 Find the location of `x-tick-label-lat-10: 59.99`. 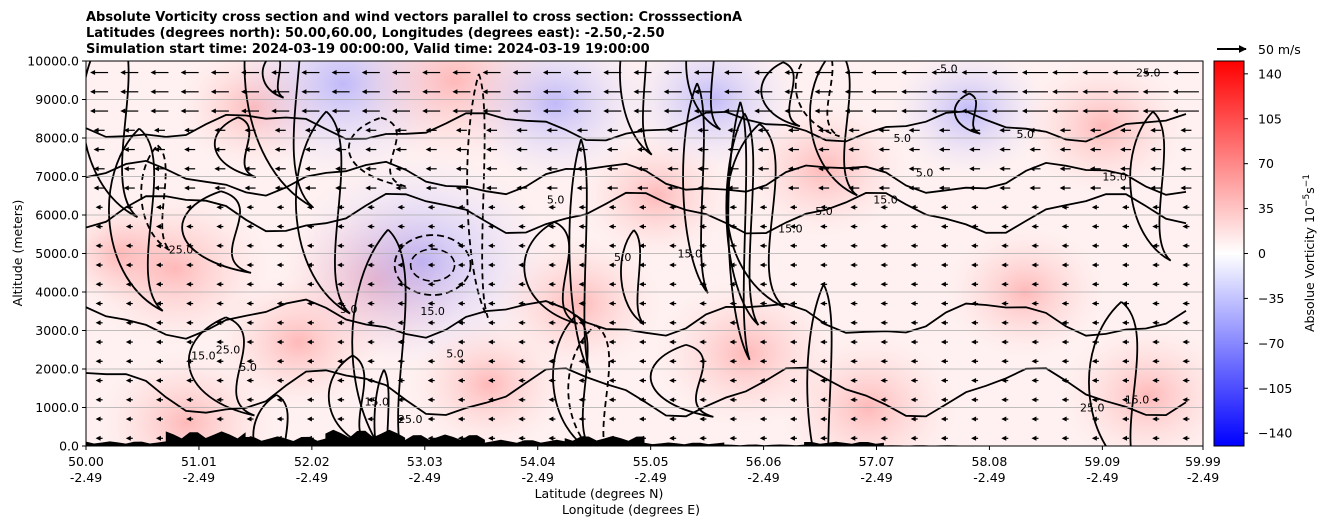

x-tick-label-lat-10: 59.99 is located at coordinates (1203, 461).